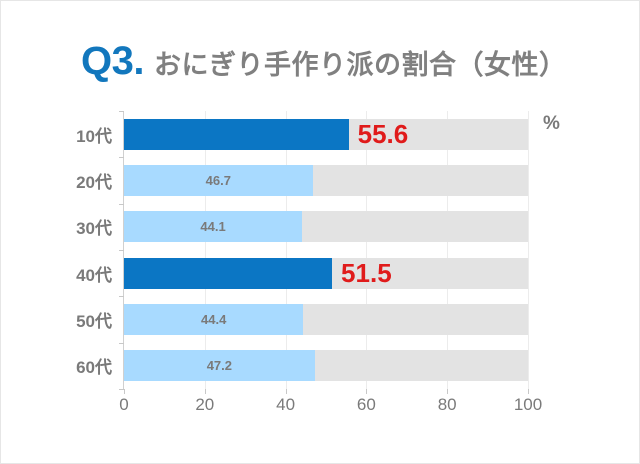 The image size is (640, 464). Describe the element at coordinates (326, 319) in the screenshot. I see `bar-row: 44.4` at that location.